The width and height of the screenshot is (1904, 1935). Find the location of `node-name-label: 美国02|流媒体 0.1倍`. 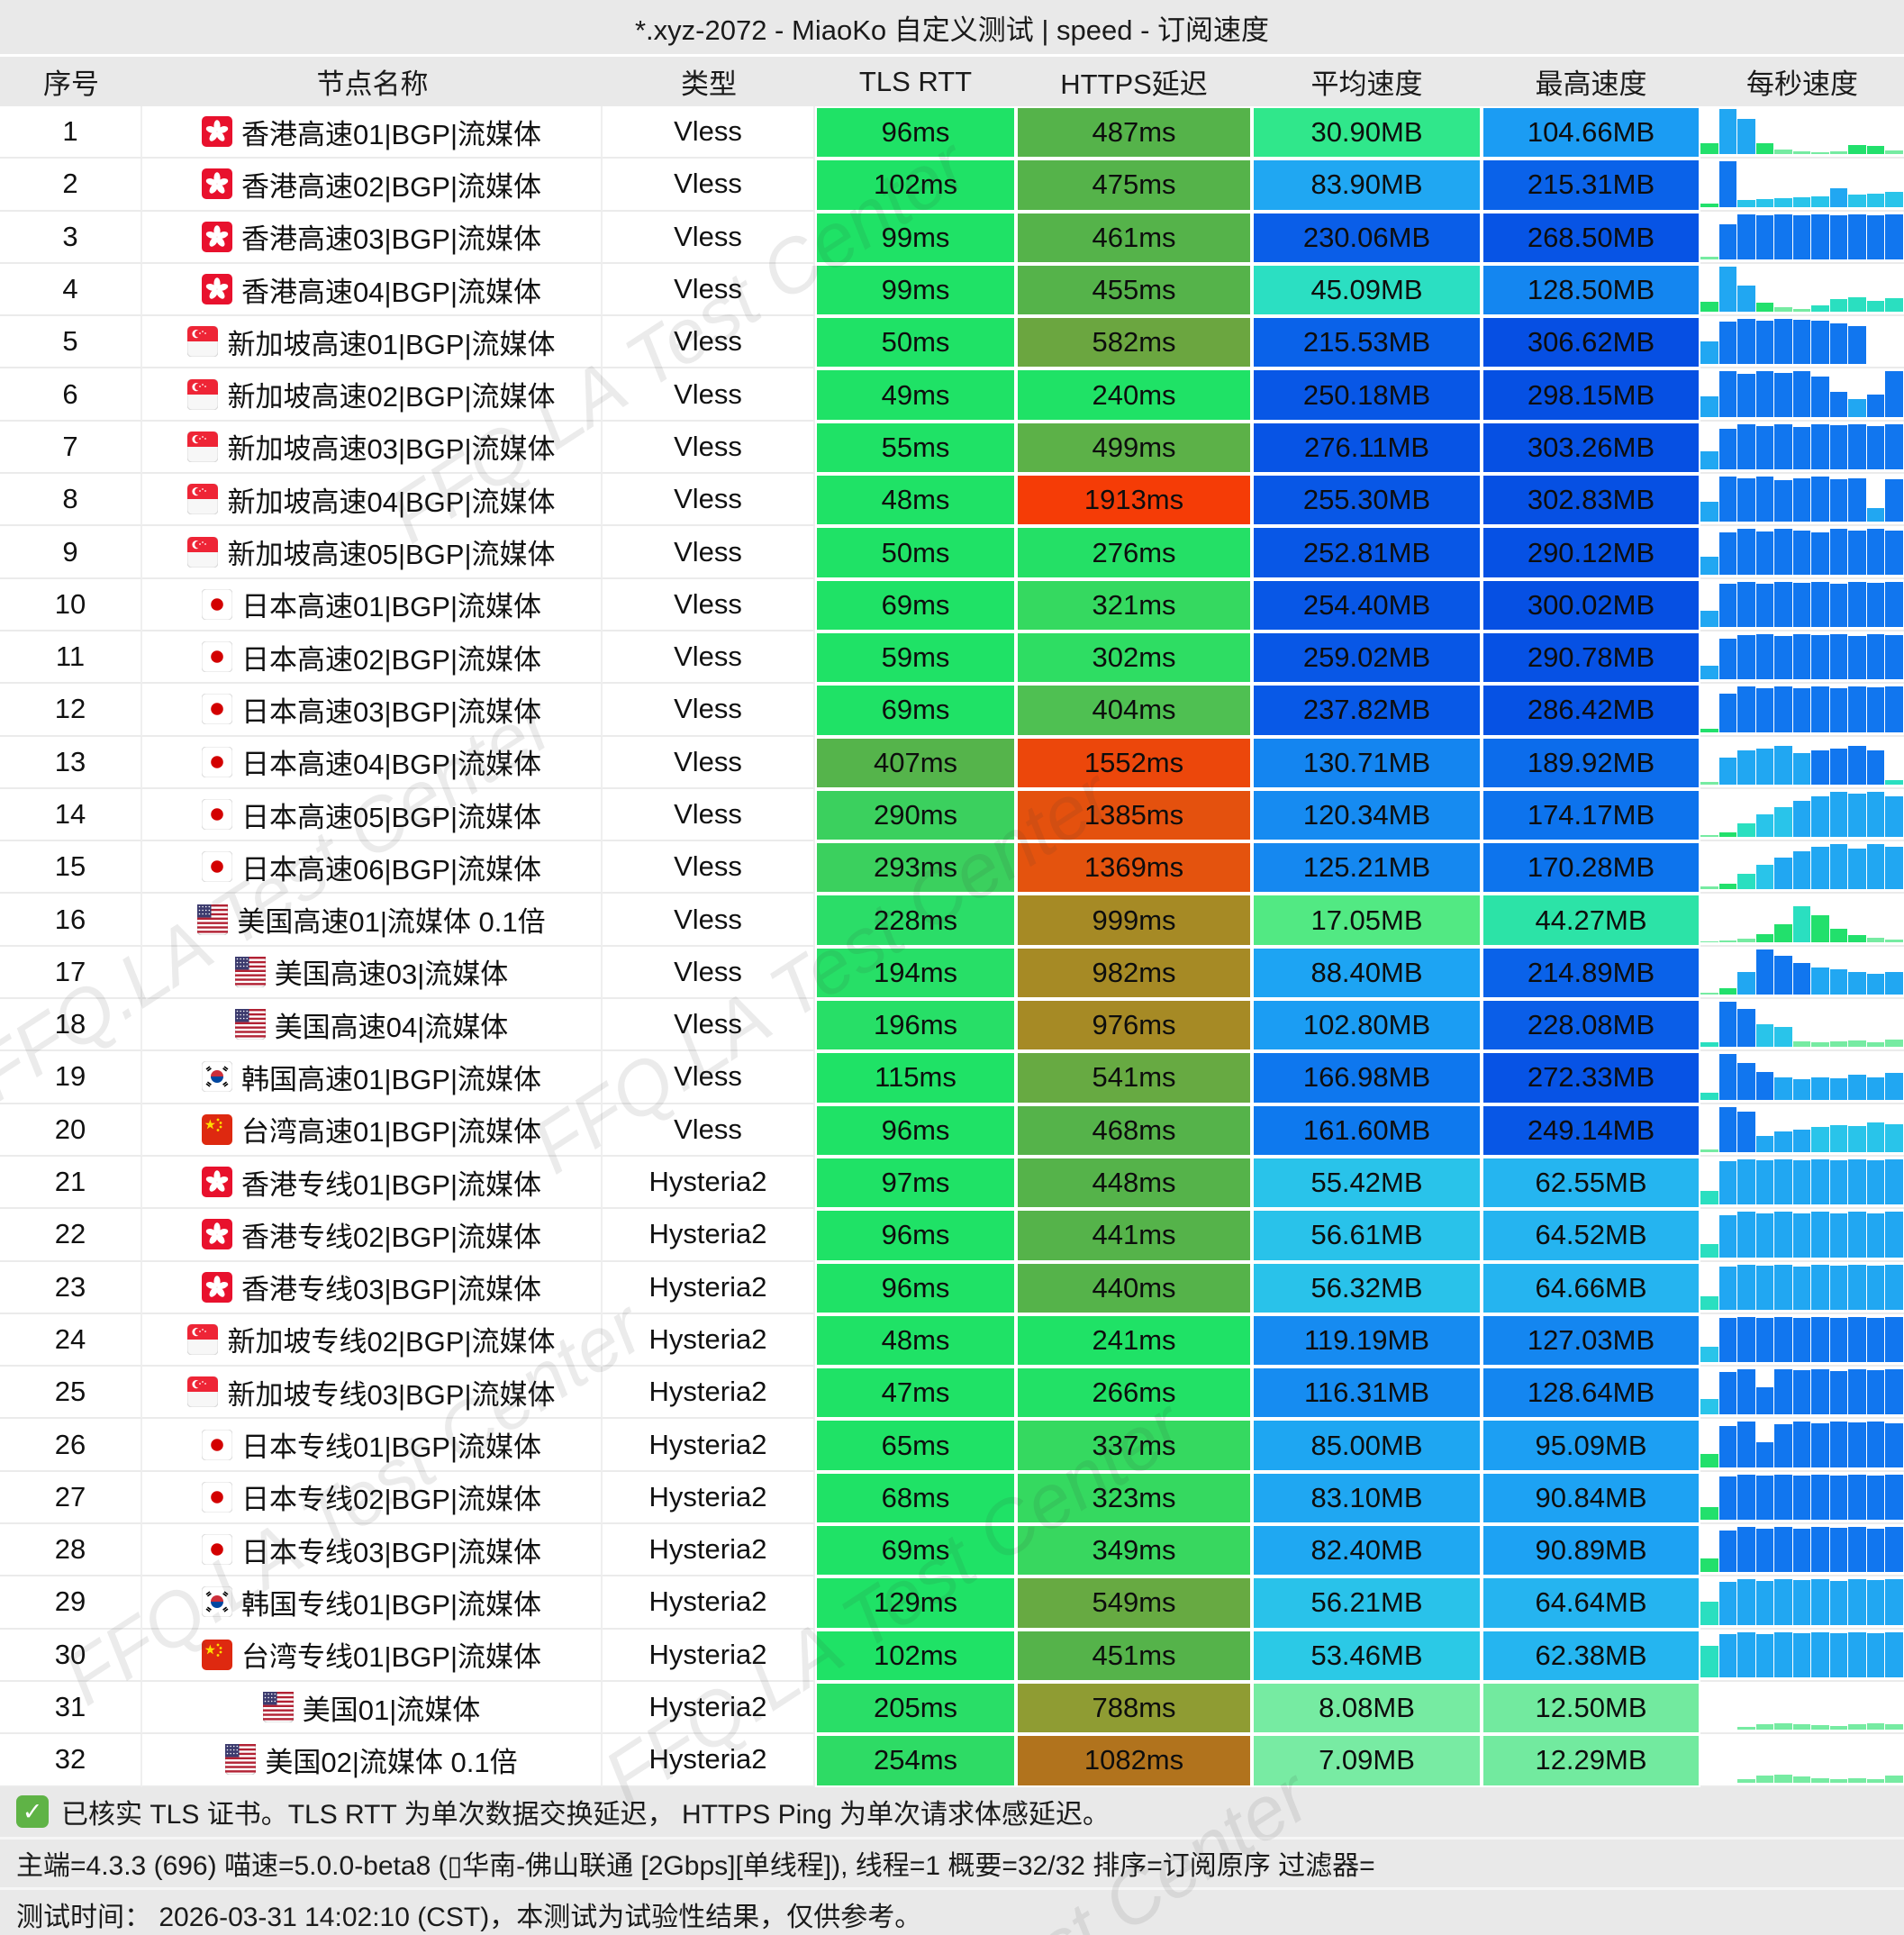

node-name-label: 美国02|流媒体 0.1倍 is located at coordinates (391, 1762).